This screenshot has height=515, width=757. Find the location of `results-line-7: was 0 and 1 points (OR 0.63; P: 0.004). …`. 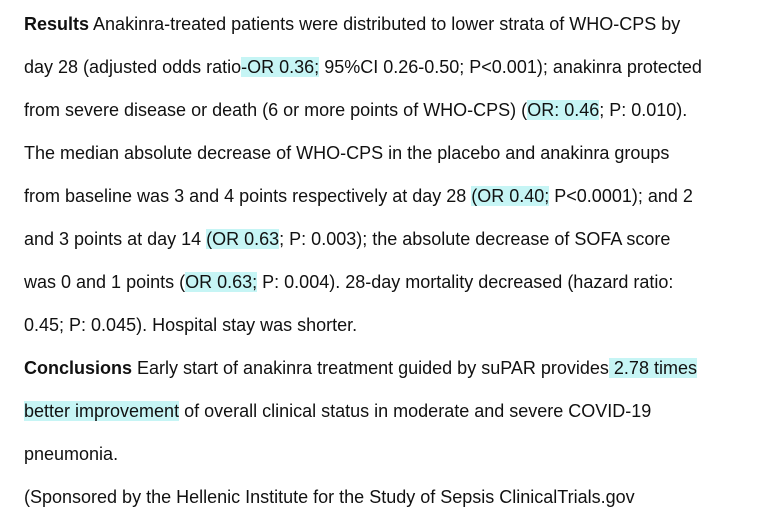

results-line-7: was 0 and 1 points (OR 0.63; P: 0.004). … is located at coordinates (348, 282).